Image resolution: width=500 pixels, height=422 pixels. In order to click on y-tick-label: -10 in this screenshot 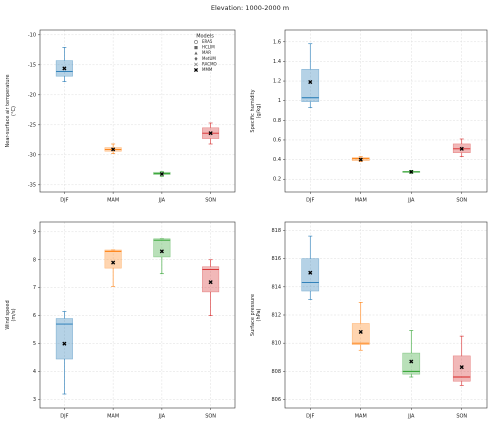, I will do `click(32, 35)`.